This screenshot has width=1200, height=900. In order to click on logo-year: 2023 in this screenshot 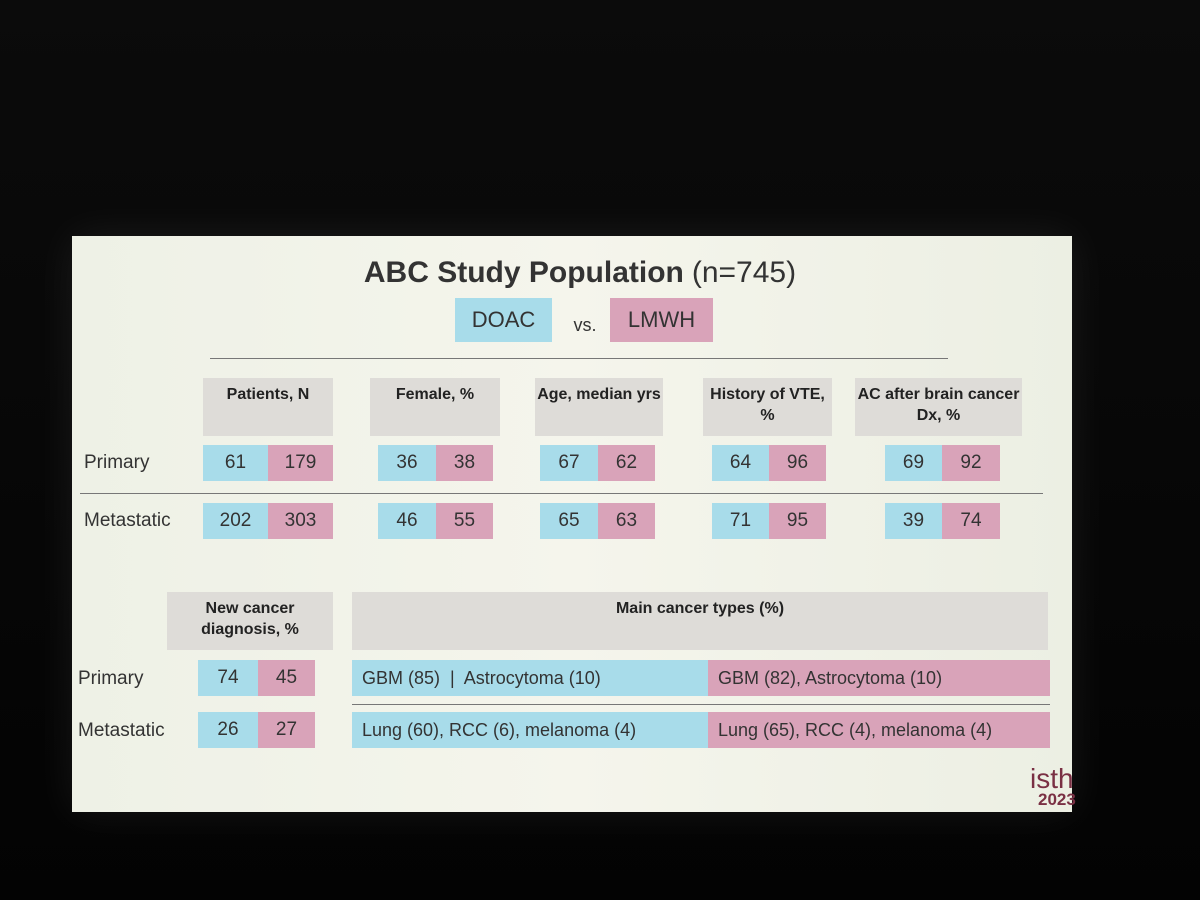, I will do `click(1057, 799)`.